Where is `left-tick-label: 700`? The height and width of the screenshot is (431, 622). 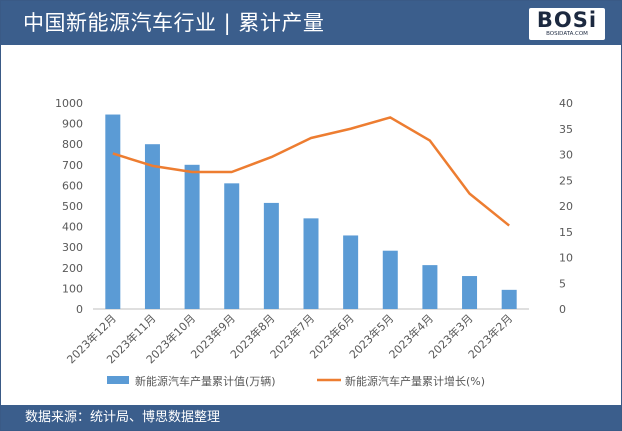
left-tick-label: 700 is located at coordinates (72, 165).